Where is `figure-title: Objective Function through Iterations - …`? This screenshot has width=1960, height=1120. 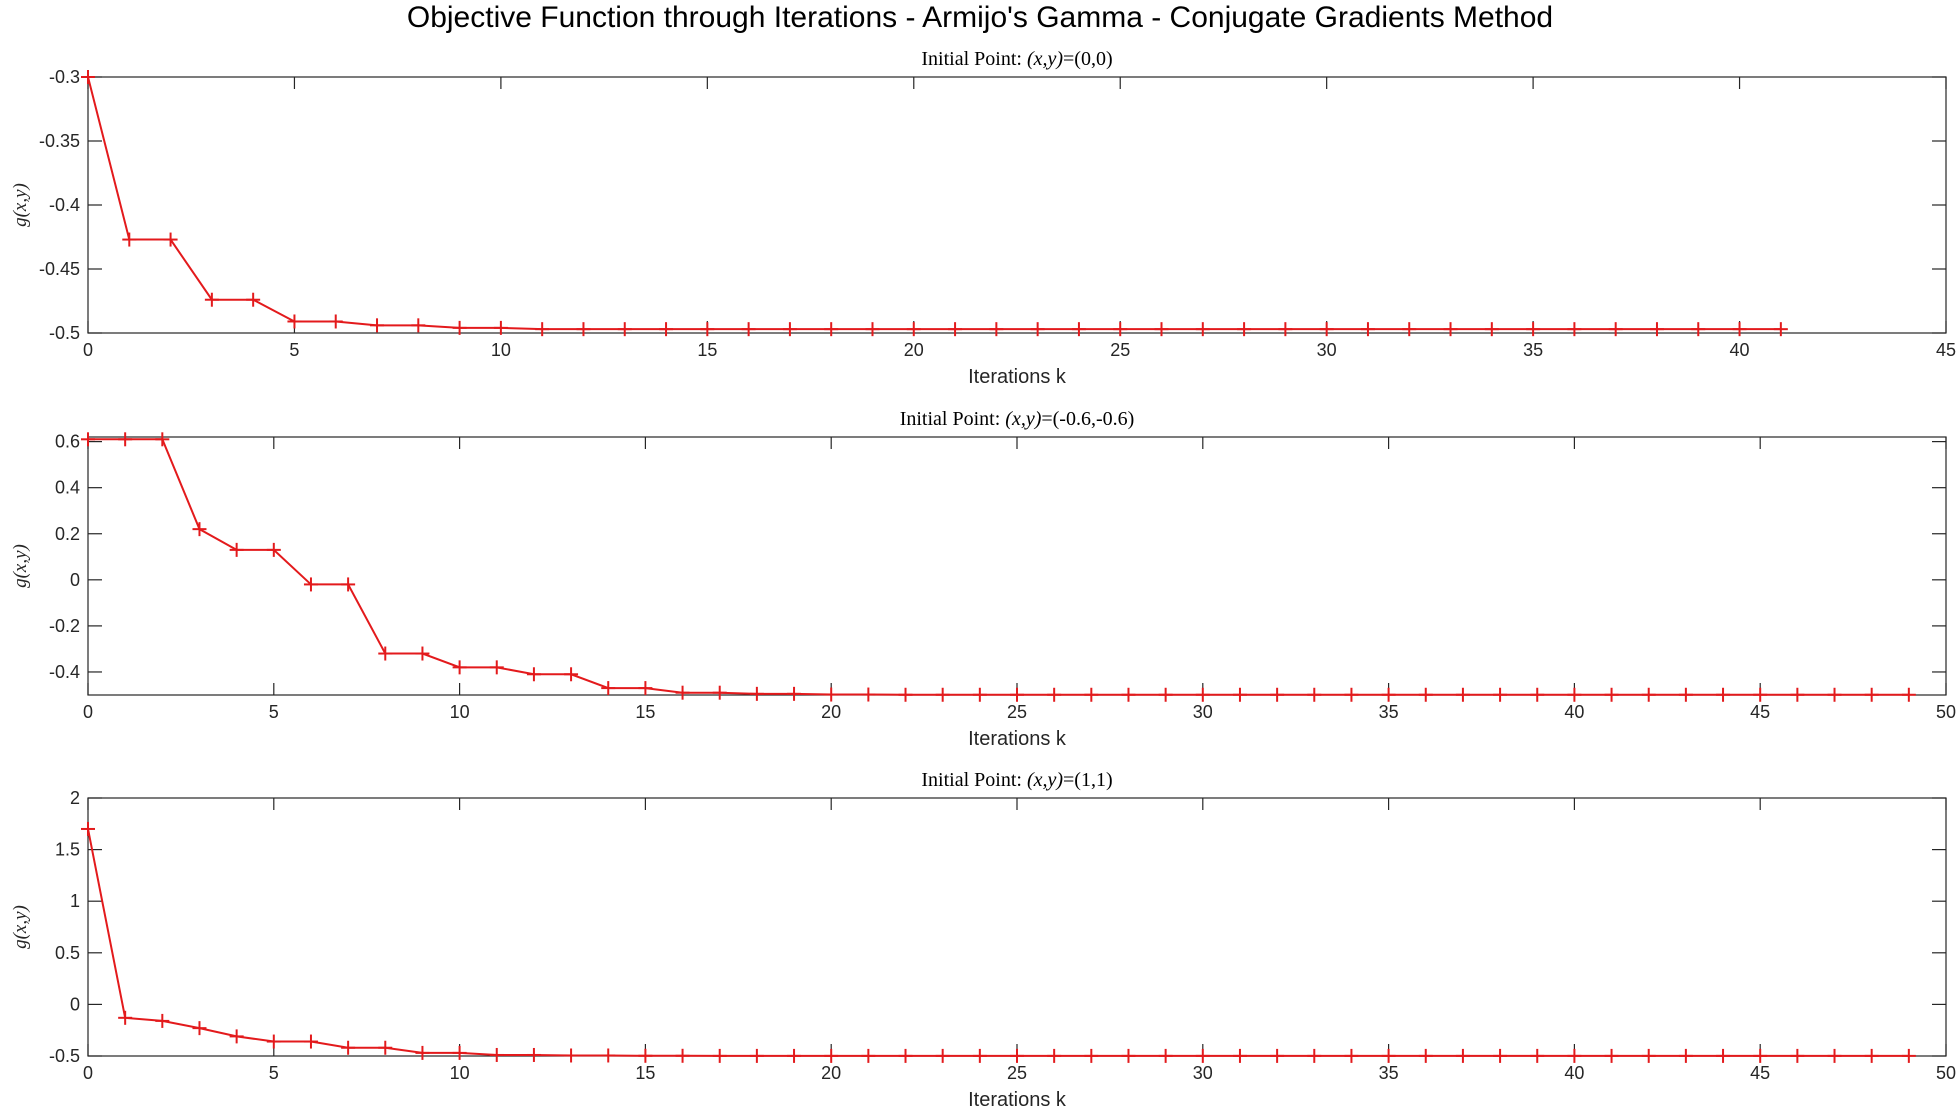 figure-title: Objective Function through Iterations - … is located at coordinates (980, 17).